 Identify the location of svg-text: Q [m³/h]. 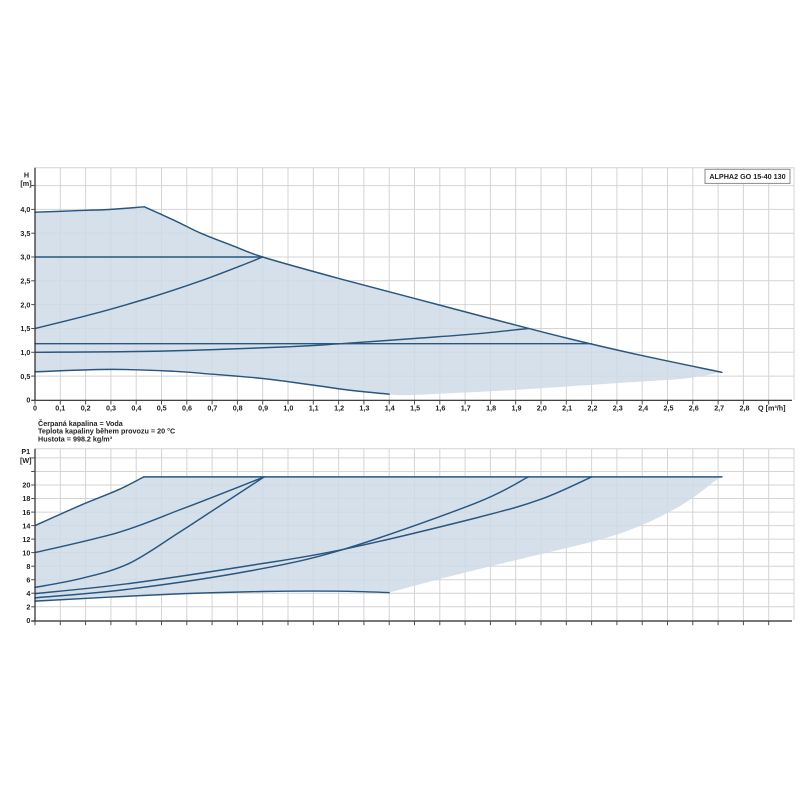
(772, 407).